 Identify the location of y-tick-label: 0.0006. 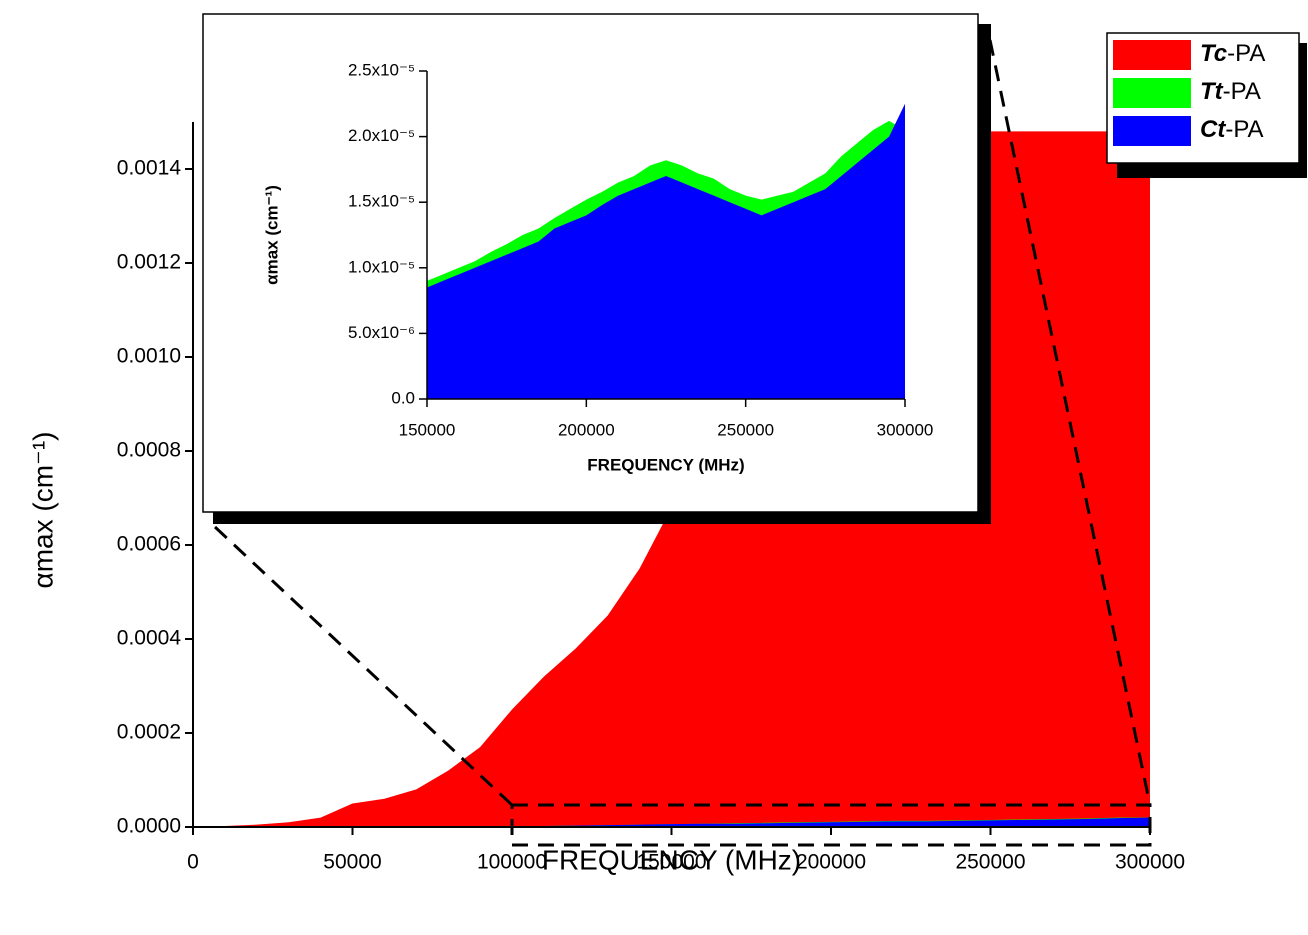
(149, 544).